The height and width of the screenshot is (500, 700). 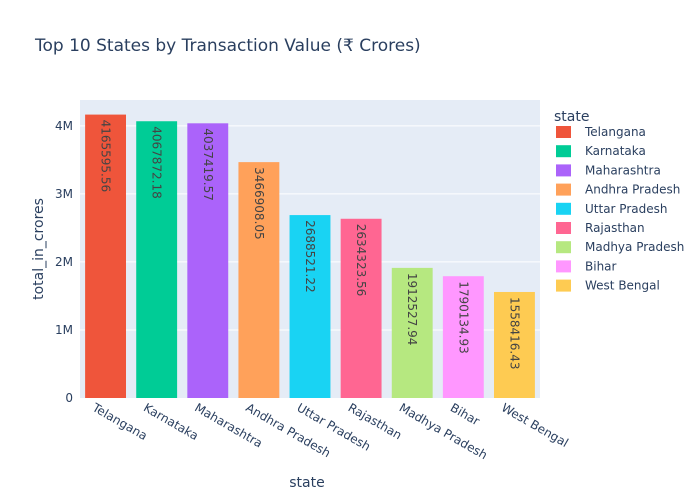 What do you see at coordinates (412, 309) in the screenshot?
I see `bar-value-label: 1912527.94` at bounding box center [412, 309].